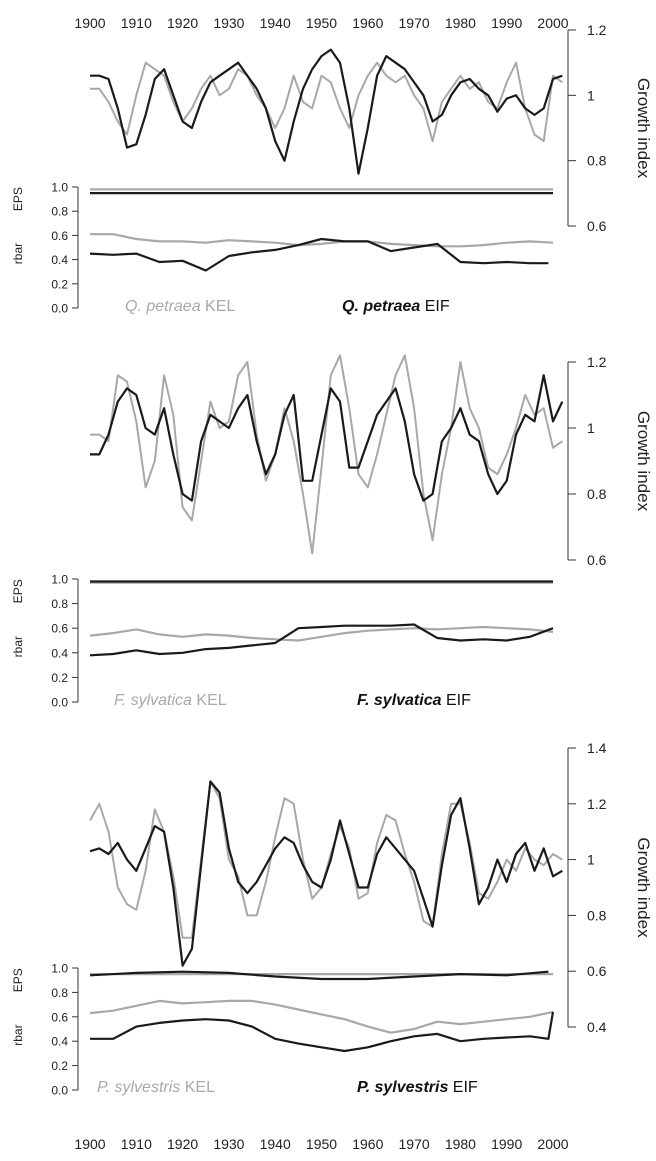  I want to click on legend-kel-label: Q. petraea KEL, so click(180, 306).